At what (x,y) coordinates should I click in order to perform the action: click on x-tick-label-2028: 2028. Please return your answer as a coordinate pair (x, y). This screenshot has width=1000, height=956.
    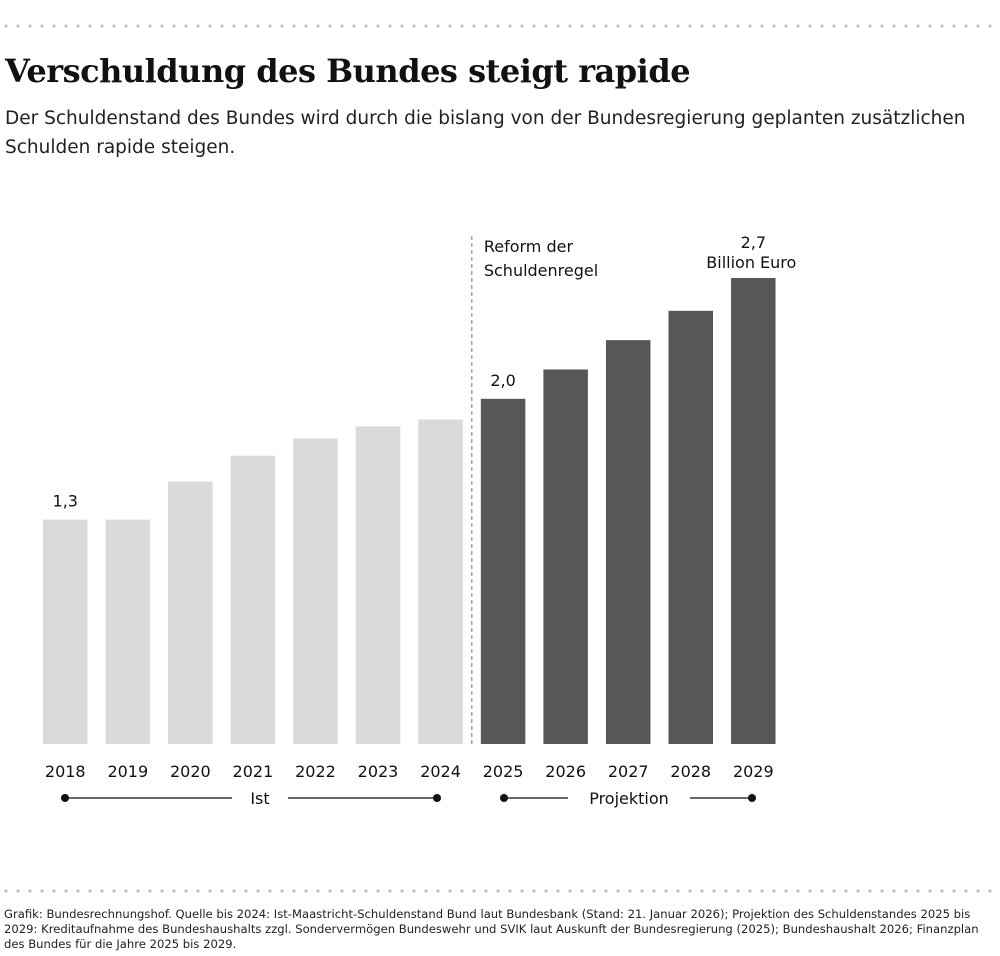
    Looking at the image, I should click on (690, 771).